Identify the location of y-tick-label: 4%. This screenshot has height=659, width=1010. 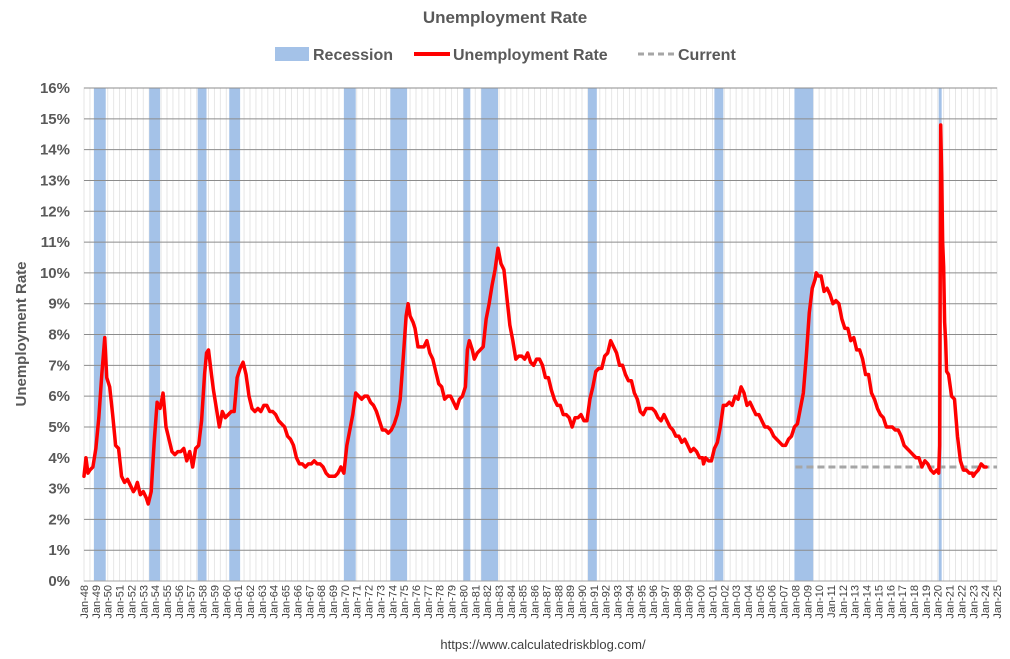
(59, 458).